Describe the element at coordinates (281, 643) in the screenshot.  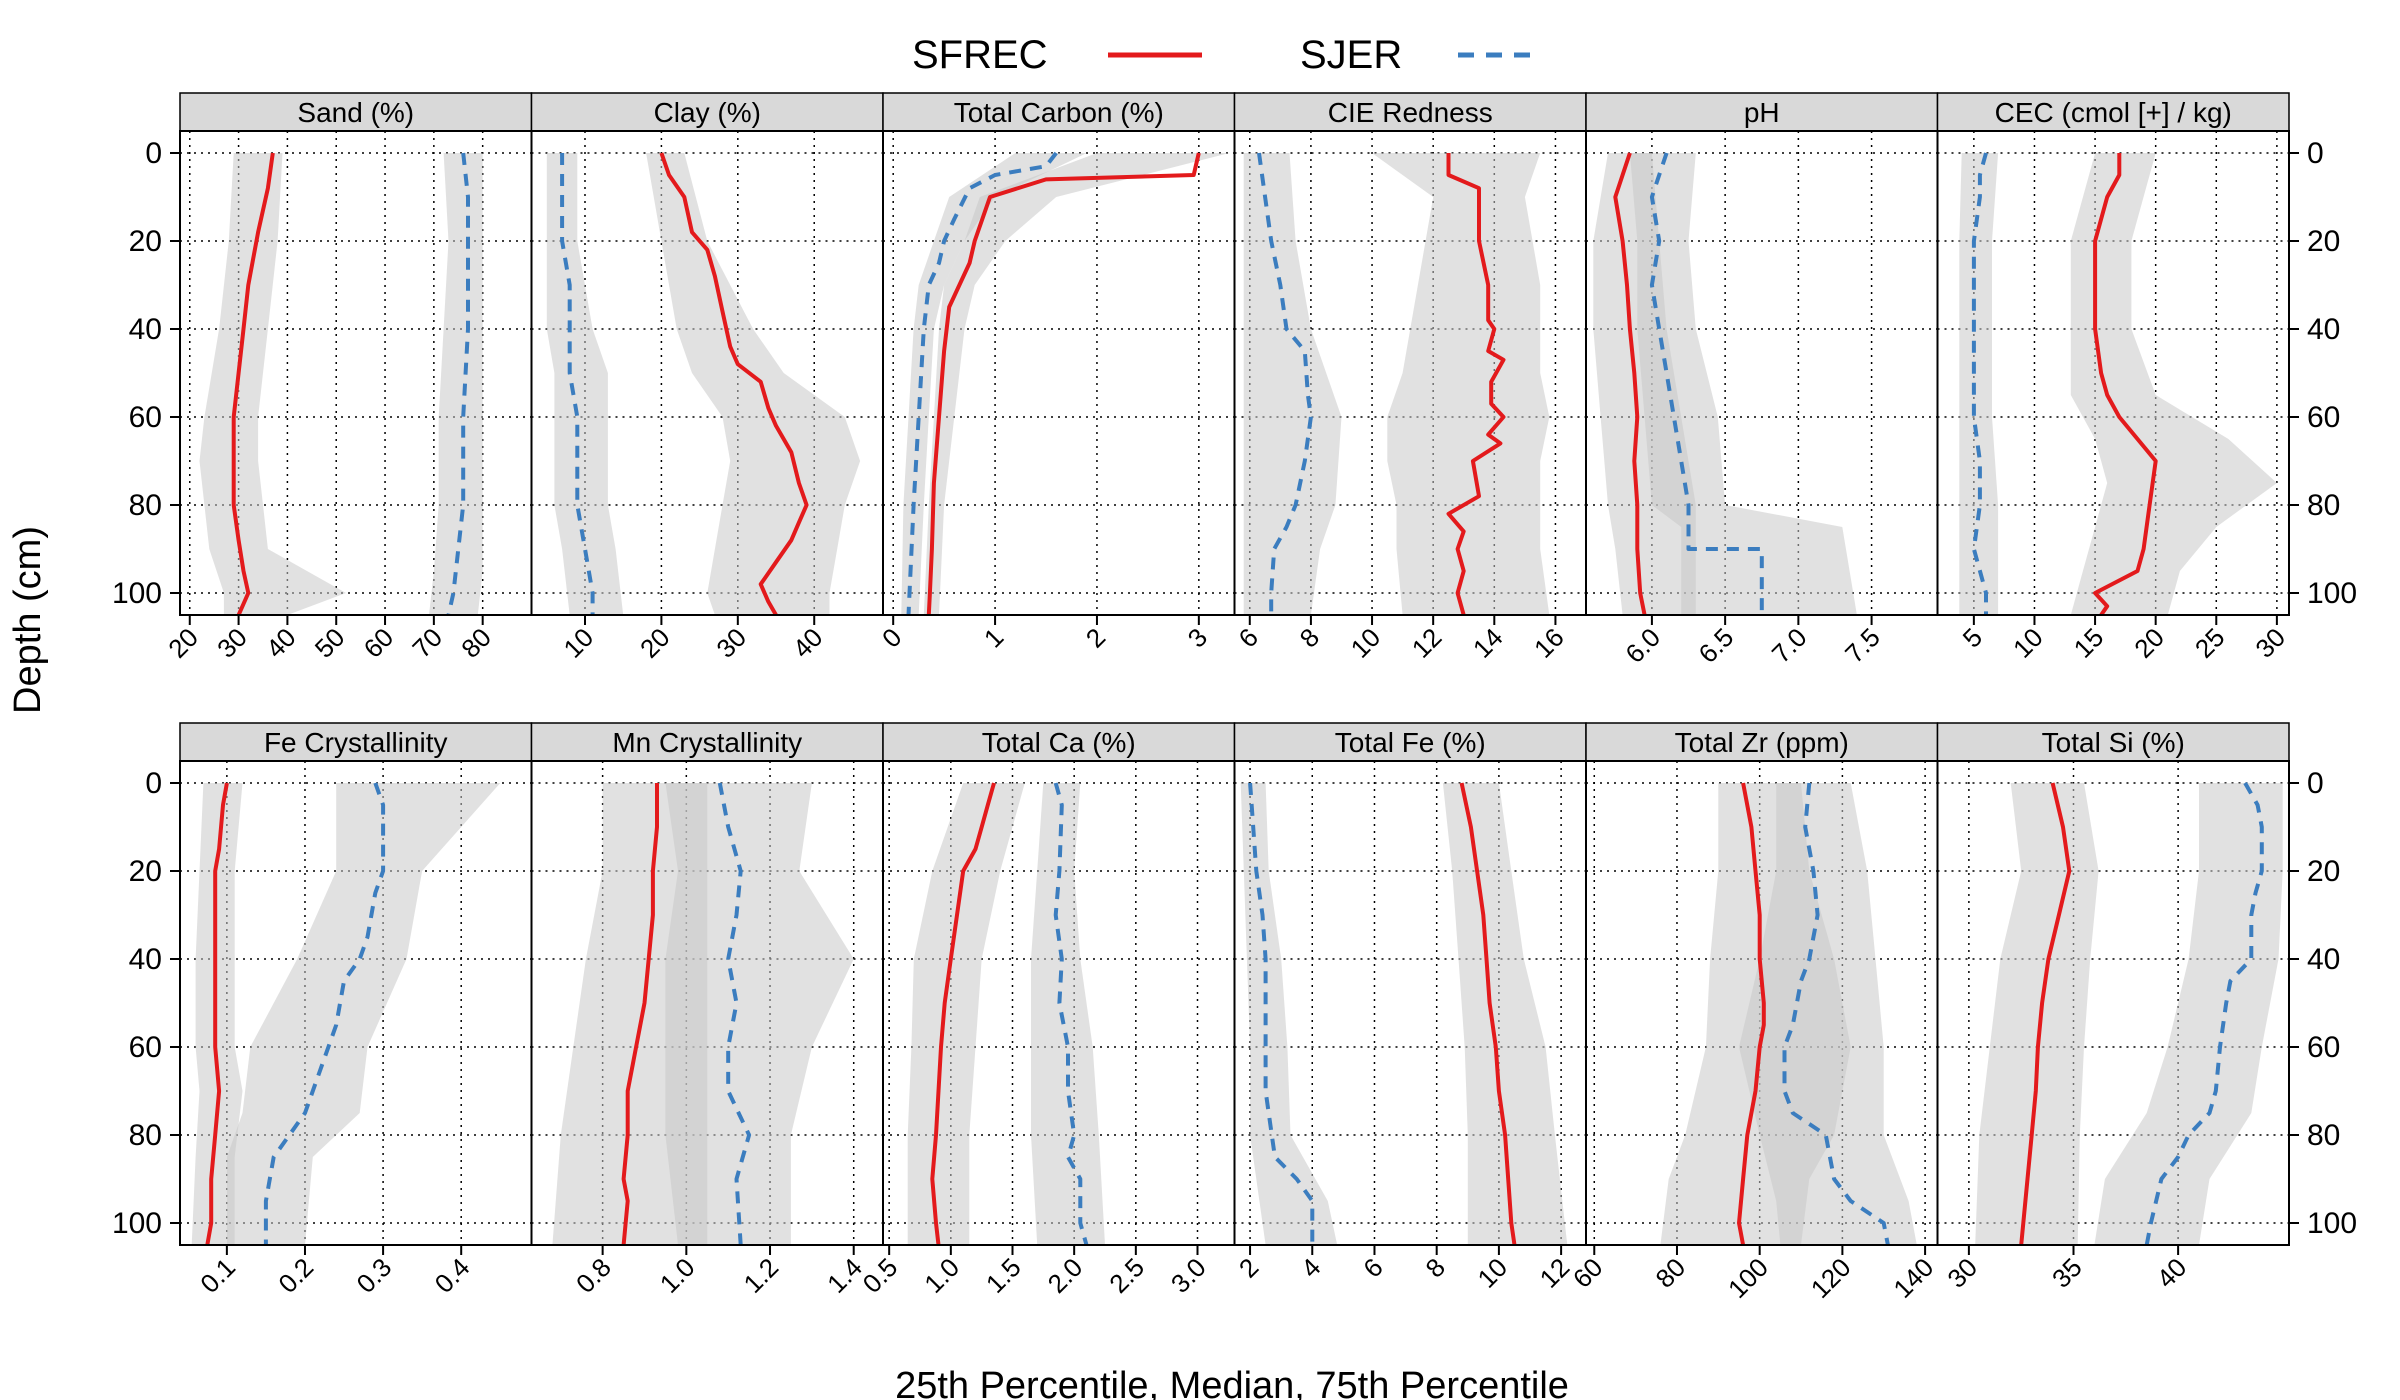
I see `x-tick-label-sand-2: 40` at that location.